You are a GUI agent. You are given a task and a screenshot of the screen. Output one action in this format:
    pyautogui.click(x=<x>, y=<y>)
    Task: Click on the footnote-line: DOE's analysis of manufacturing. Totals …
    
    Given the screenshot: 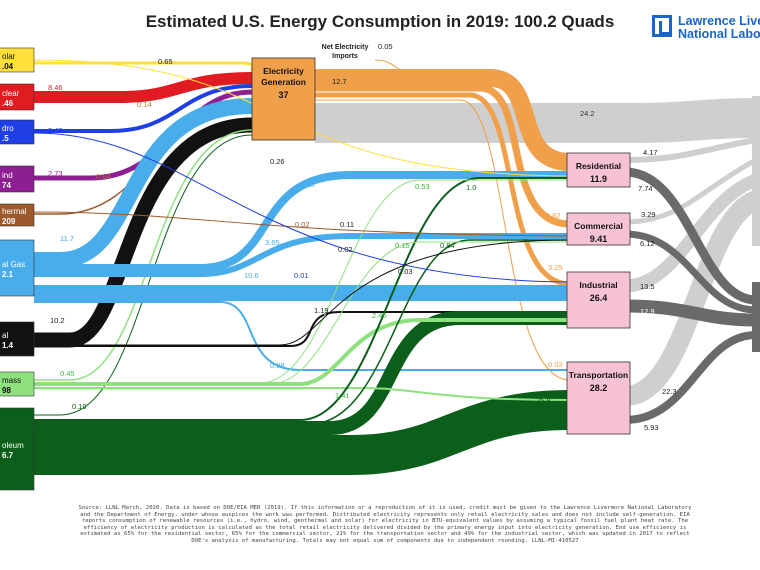 What is the action you would take?
    pyautogui.click(x=385, y=540)
    